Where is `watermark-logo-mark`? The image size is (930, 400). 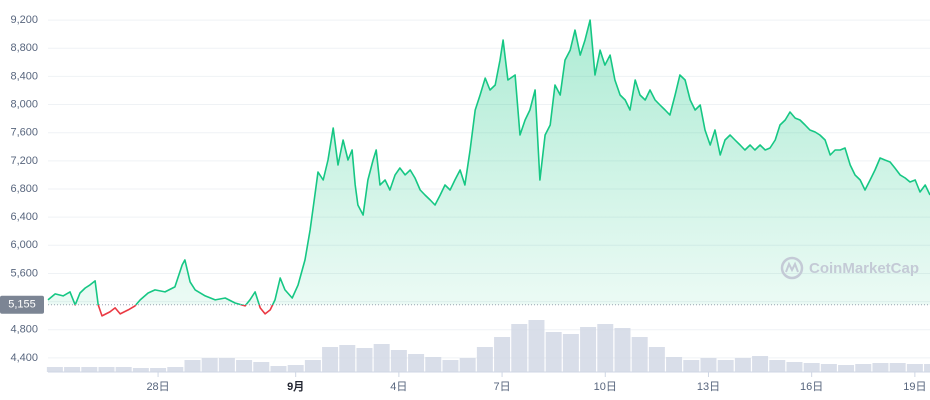
watermark-logo-mark is located at coordinates (792, 267).